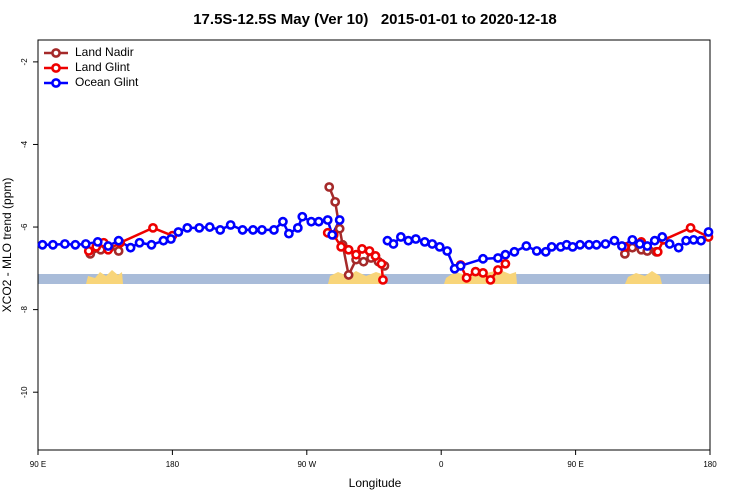 This screenshot has width=750, height=500. I want to click on x-tick-label: 0, so click(441, 464).